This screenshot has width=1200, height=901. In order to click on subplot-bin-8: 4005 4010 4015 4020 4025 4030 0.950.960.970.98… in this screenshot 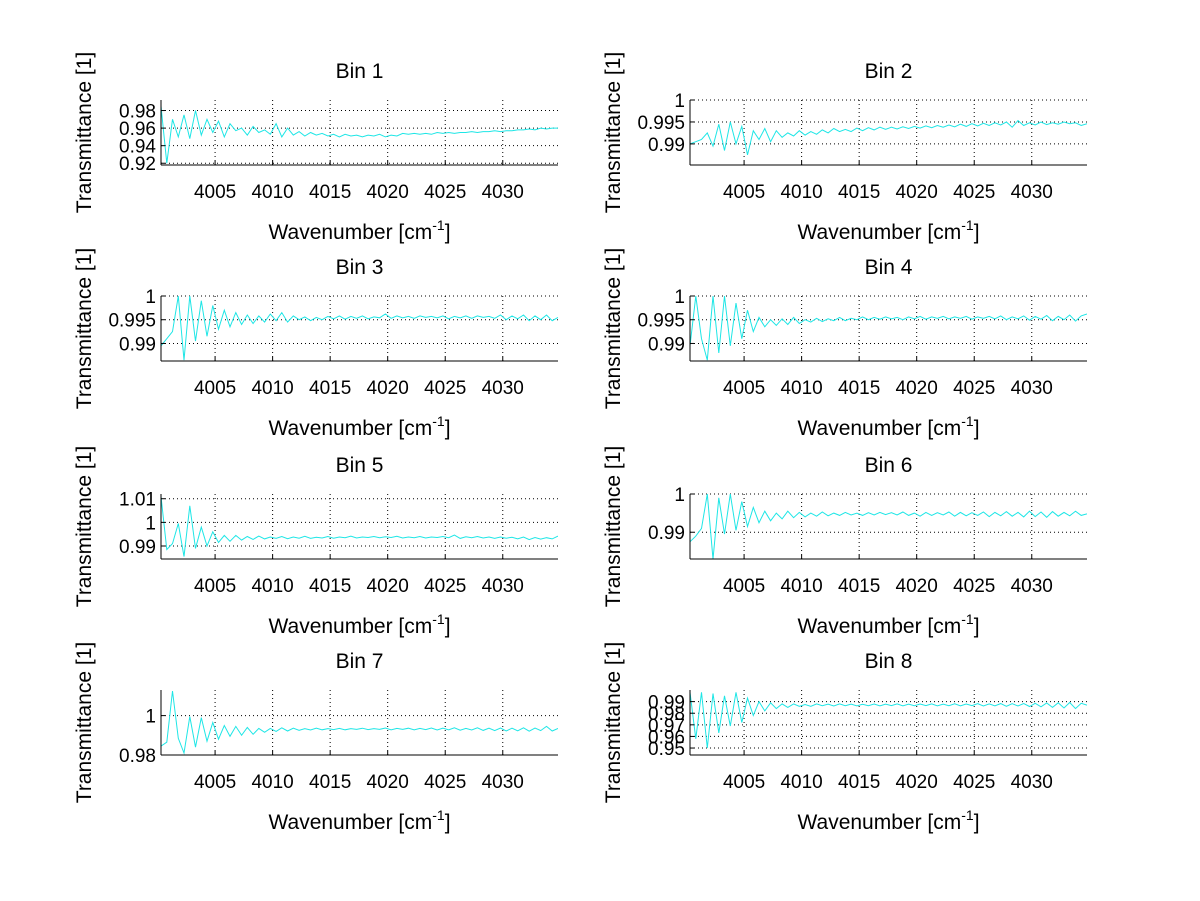, I will do `click(844, 738)`.